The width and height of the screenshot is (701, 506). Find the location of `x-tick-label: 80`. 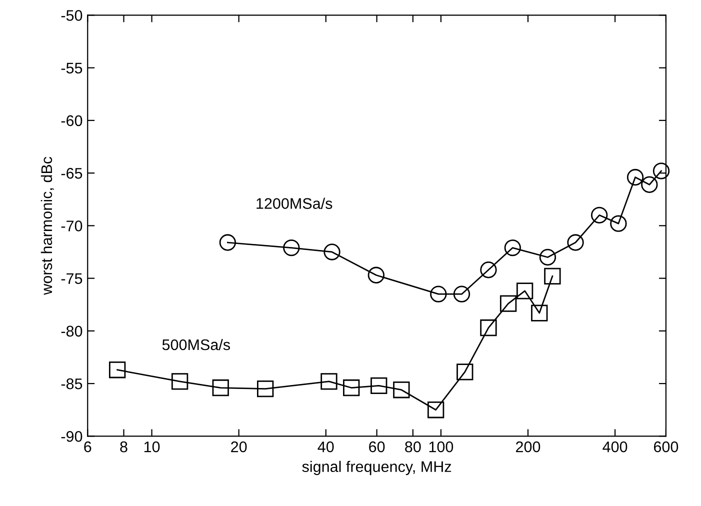

x-tick-label: 80 is located at coordinates (413, 446).